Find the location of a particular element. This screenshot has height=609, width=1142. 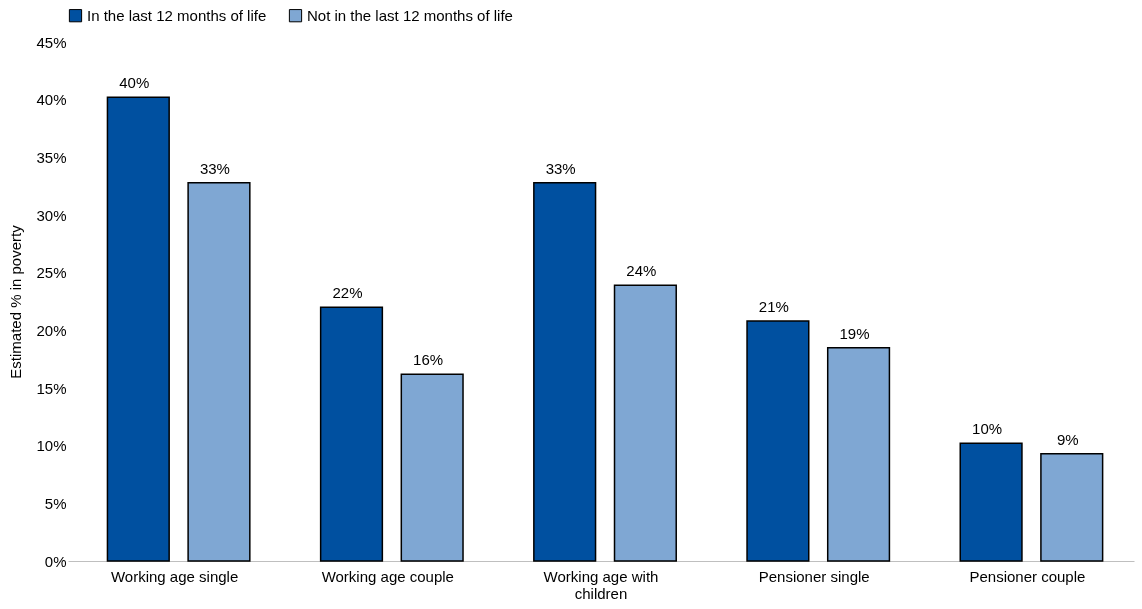

x-tick-label: Working age couple is located at coordinates (387, 576).